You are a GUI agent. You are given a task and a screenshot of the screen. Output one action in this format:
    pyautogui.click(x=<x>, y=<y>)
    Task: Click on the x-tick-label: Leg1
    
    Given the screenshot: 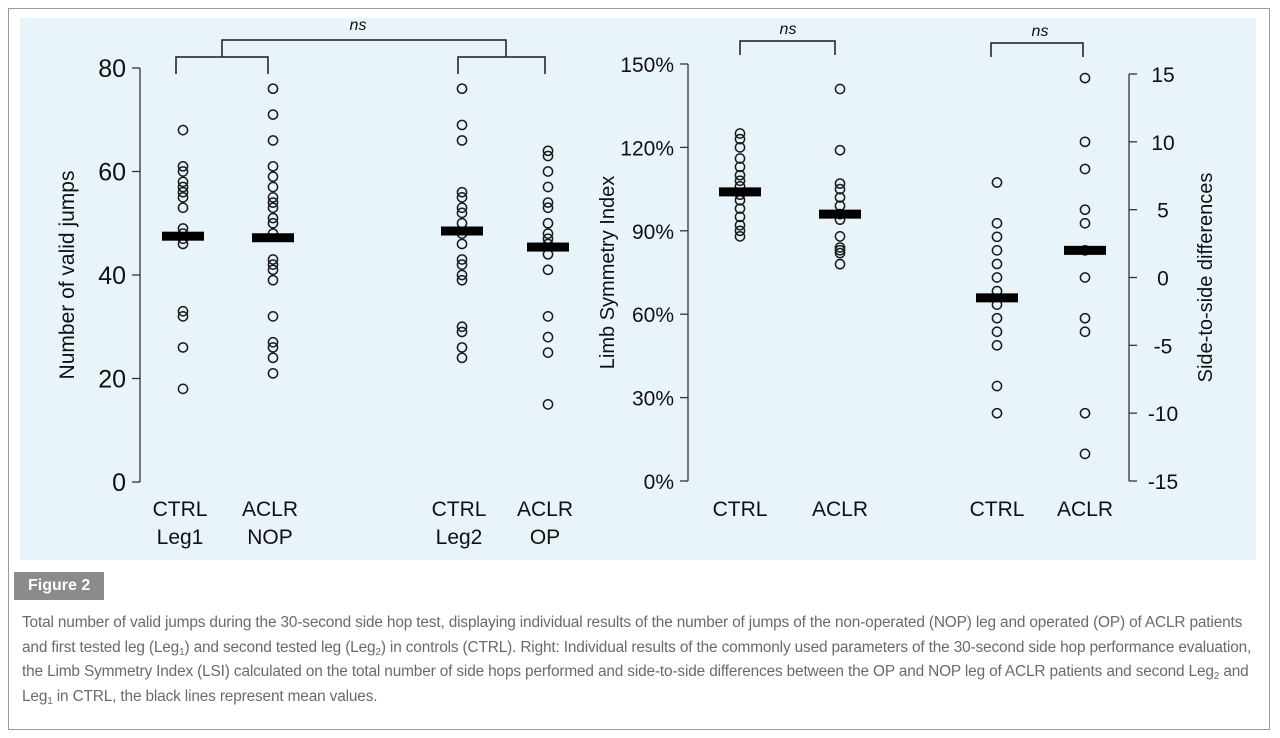 What is the action you would take?
    pyautogui.click(x=180, y=537)
    